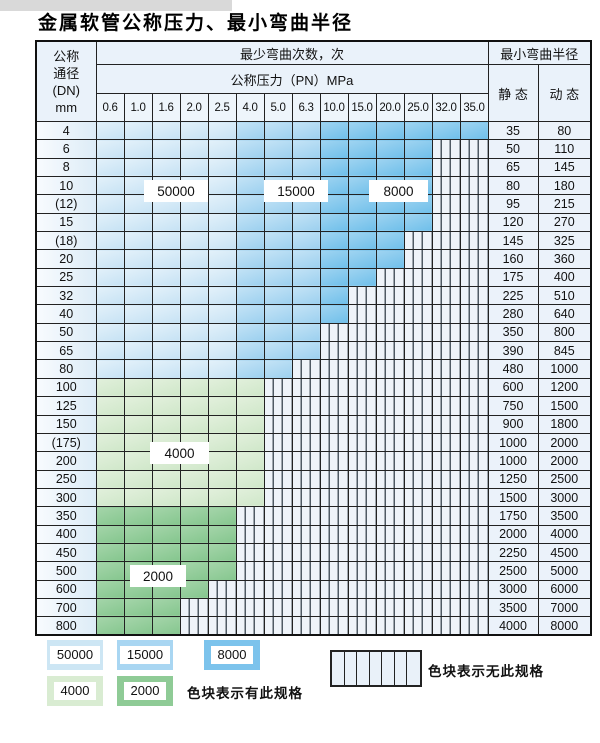  Describe the element at coordinates (513, 314) in the screenshot. I see `static-radius-cell: 280` at that location.